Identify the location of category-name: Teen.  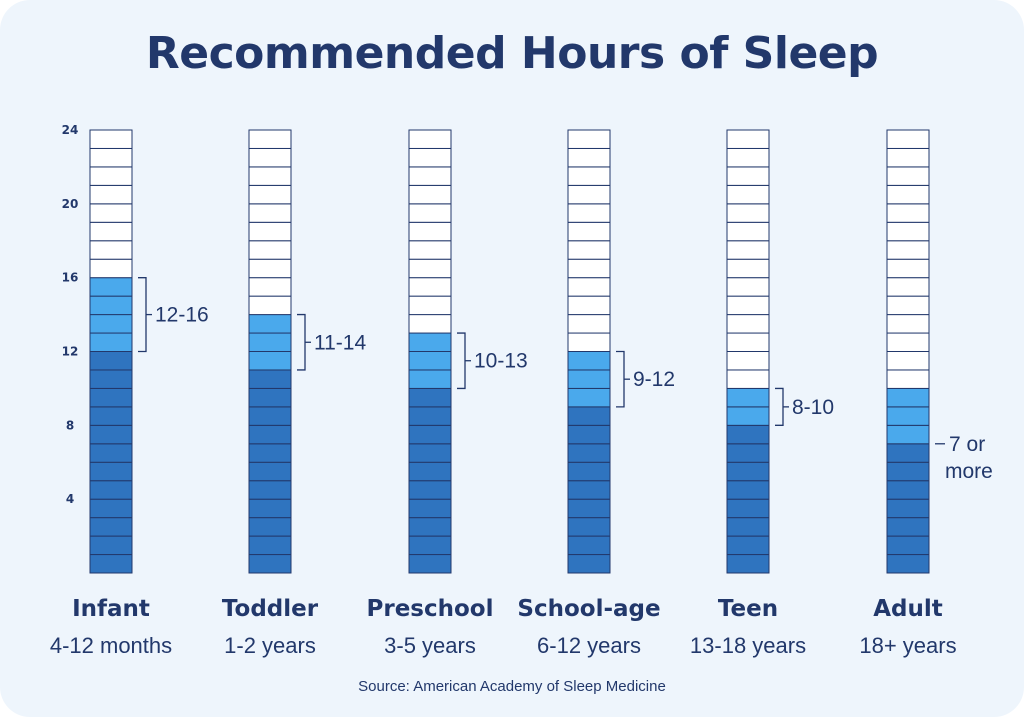
(748, 609).